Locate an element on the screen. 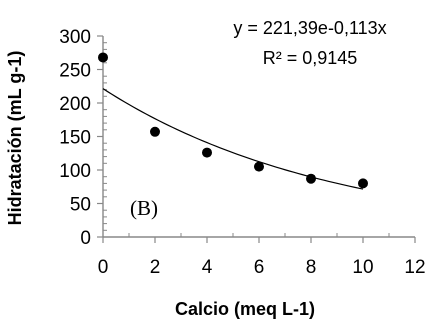 The width and height of the screenshot is (432, 323). x-tick-label: 4 is located at coordinates (207, 267).